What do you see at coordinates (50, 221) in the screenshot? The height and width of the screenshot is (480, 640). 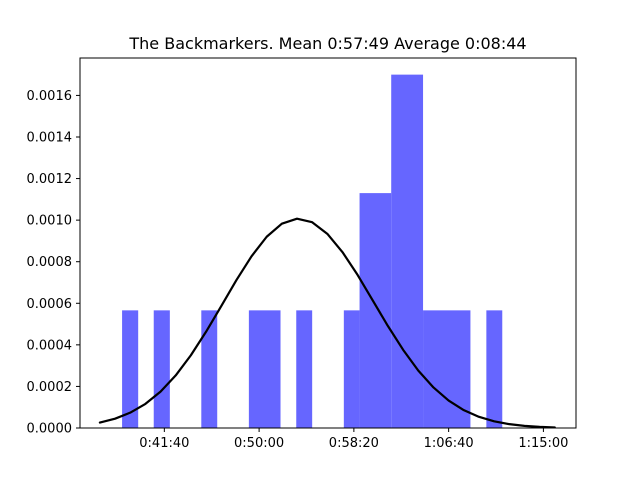 I see `y-tick-label-5: 0.0010` at bounding box center [50, 221].